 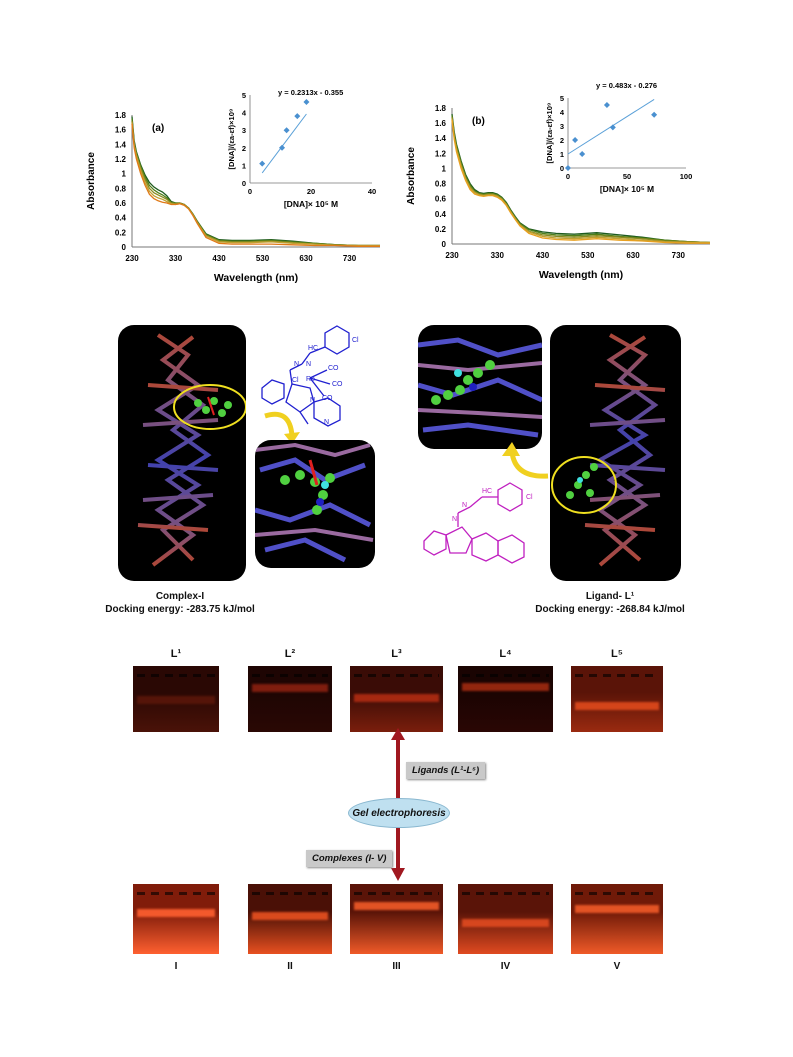 I want to click on arrow-up-ligands, so click(x=398, y=763).